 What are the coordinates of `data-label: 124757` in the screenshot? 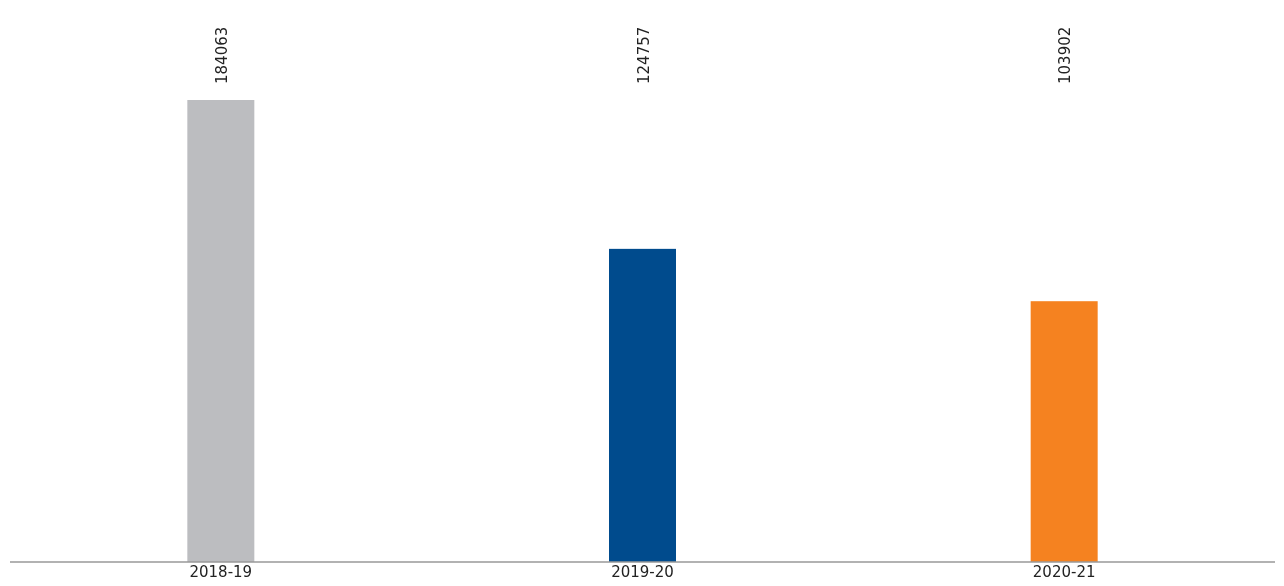 It's located at (643, 55).